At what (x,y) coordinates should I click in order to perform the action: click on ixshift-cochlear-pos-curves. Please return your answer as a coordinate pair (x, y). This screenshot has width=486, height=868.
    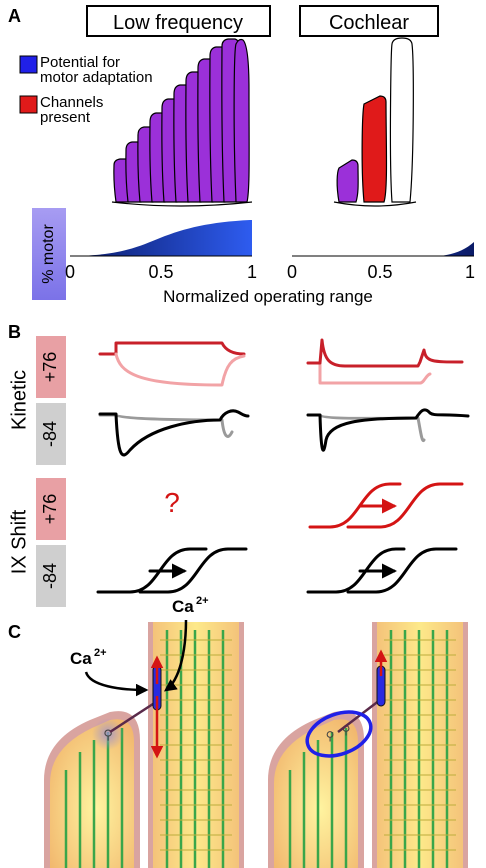
    Looking at the image, I should click on (386, 505).